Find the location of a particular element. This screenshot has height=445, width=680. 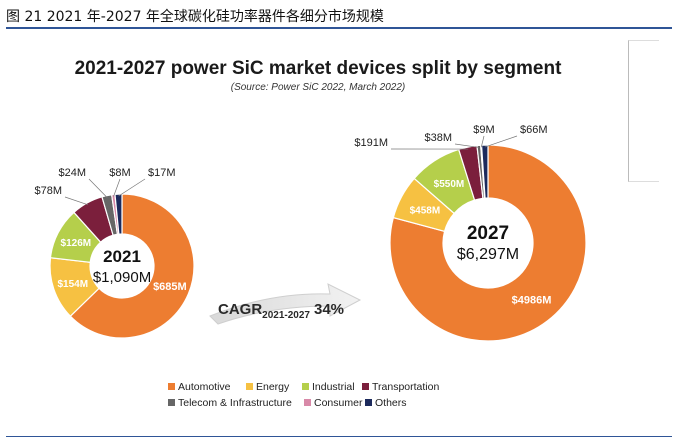

legend-swatch-industrial is located at coordinates (305, 386).